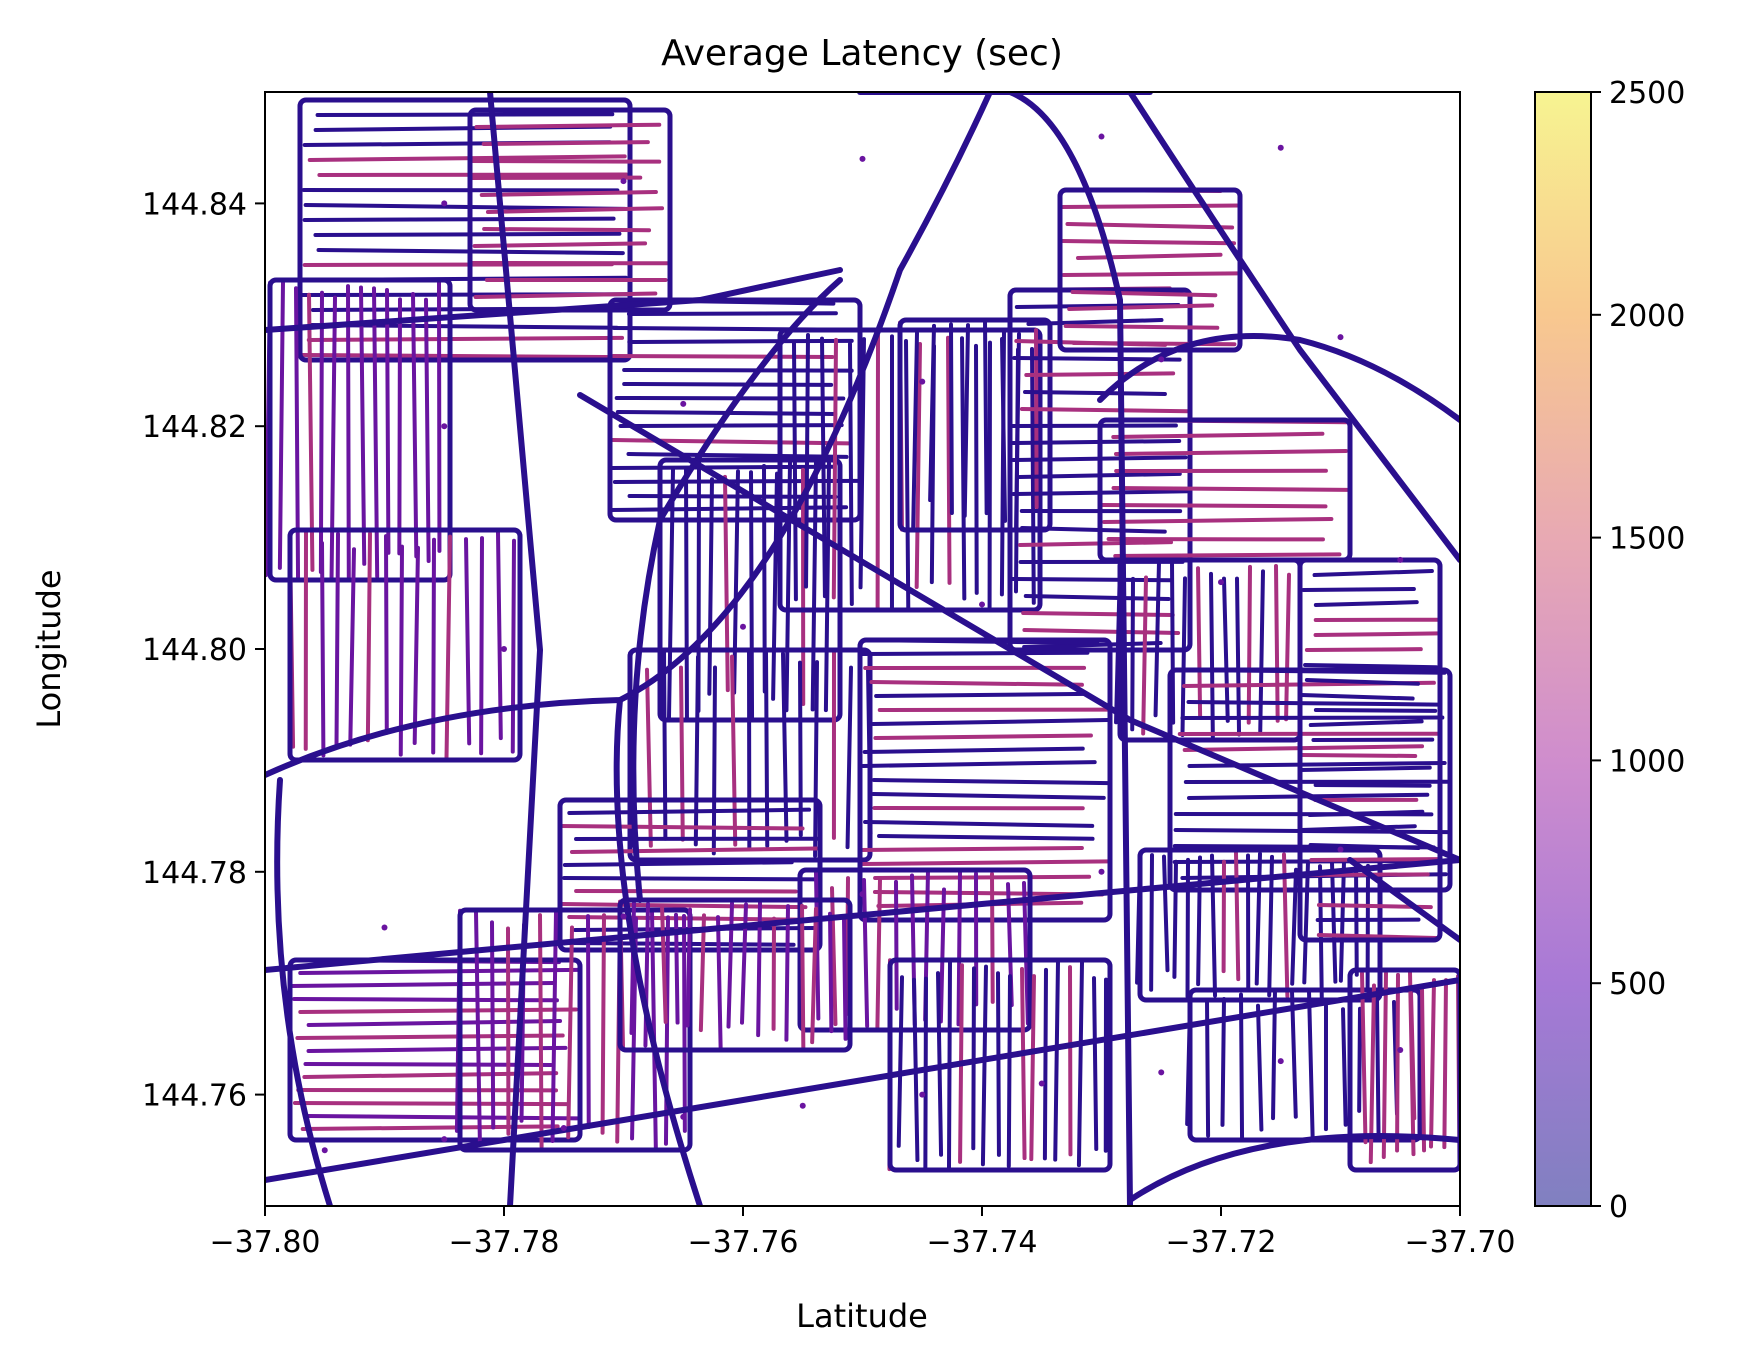 This screenshot has height=1361, width=1749. Describe the element at coordinates (49, 648) in the screenshot. I see `y-axis-label: Longitude` at that location.